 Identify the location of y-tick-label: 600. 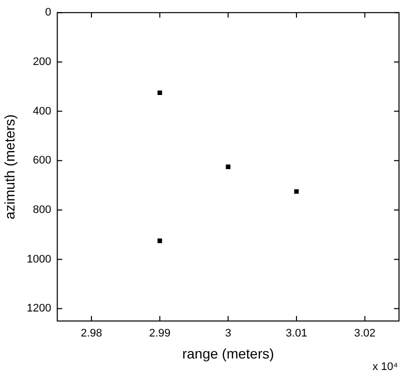
(42, 160).